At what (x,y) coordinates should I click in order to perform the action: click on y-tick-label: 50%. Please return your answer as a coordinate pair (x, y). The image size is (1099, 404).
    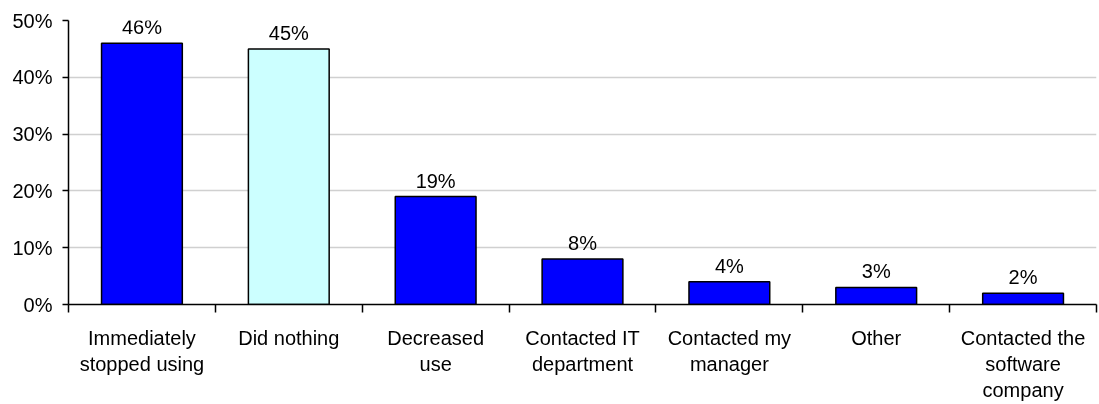
    Looking at the image, I should click on (32, 20).